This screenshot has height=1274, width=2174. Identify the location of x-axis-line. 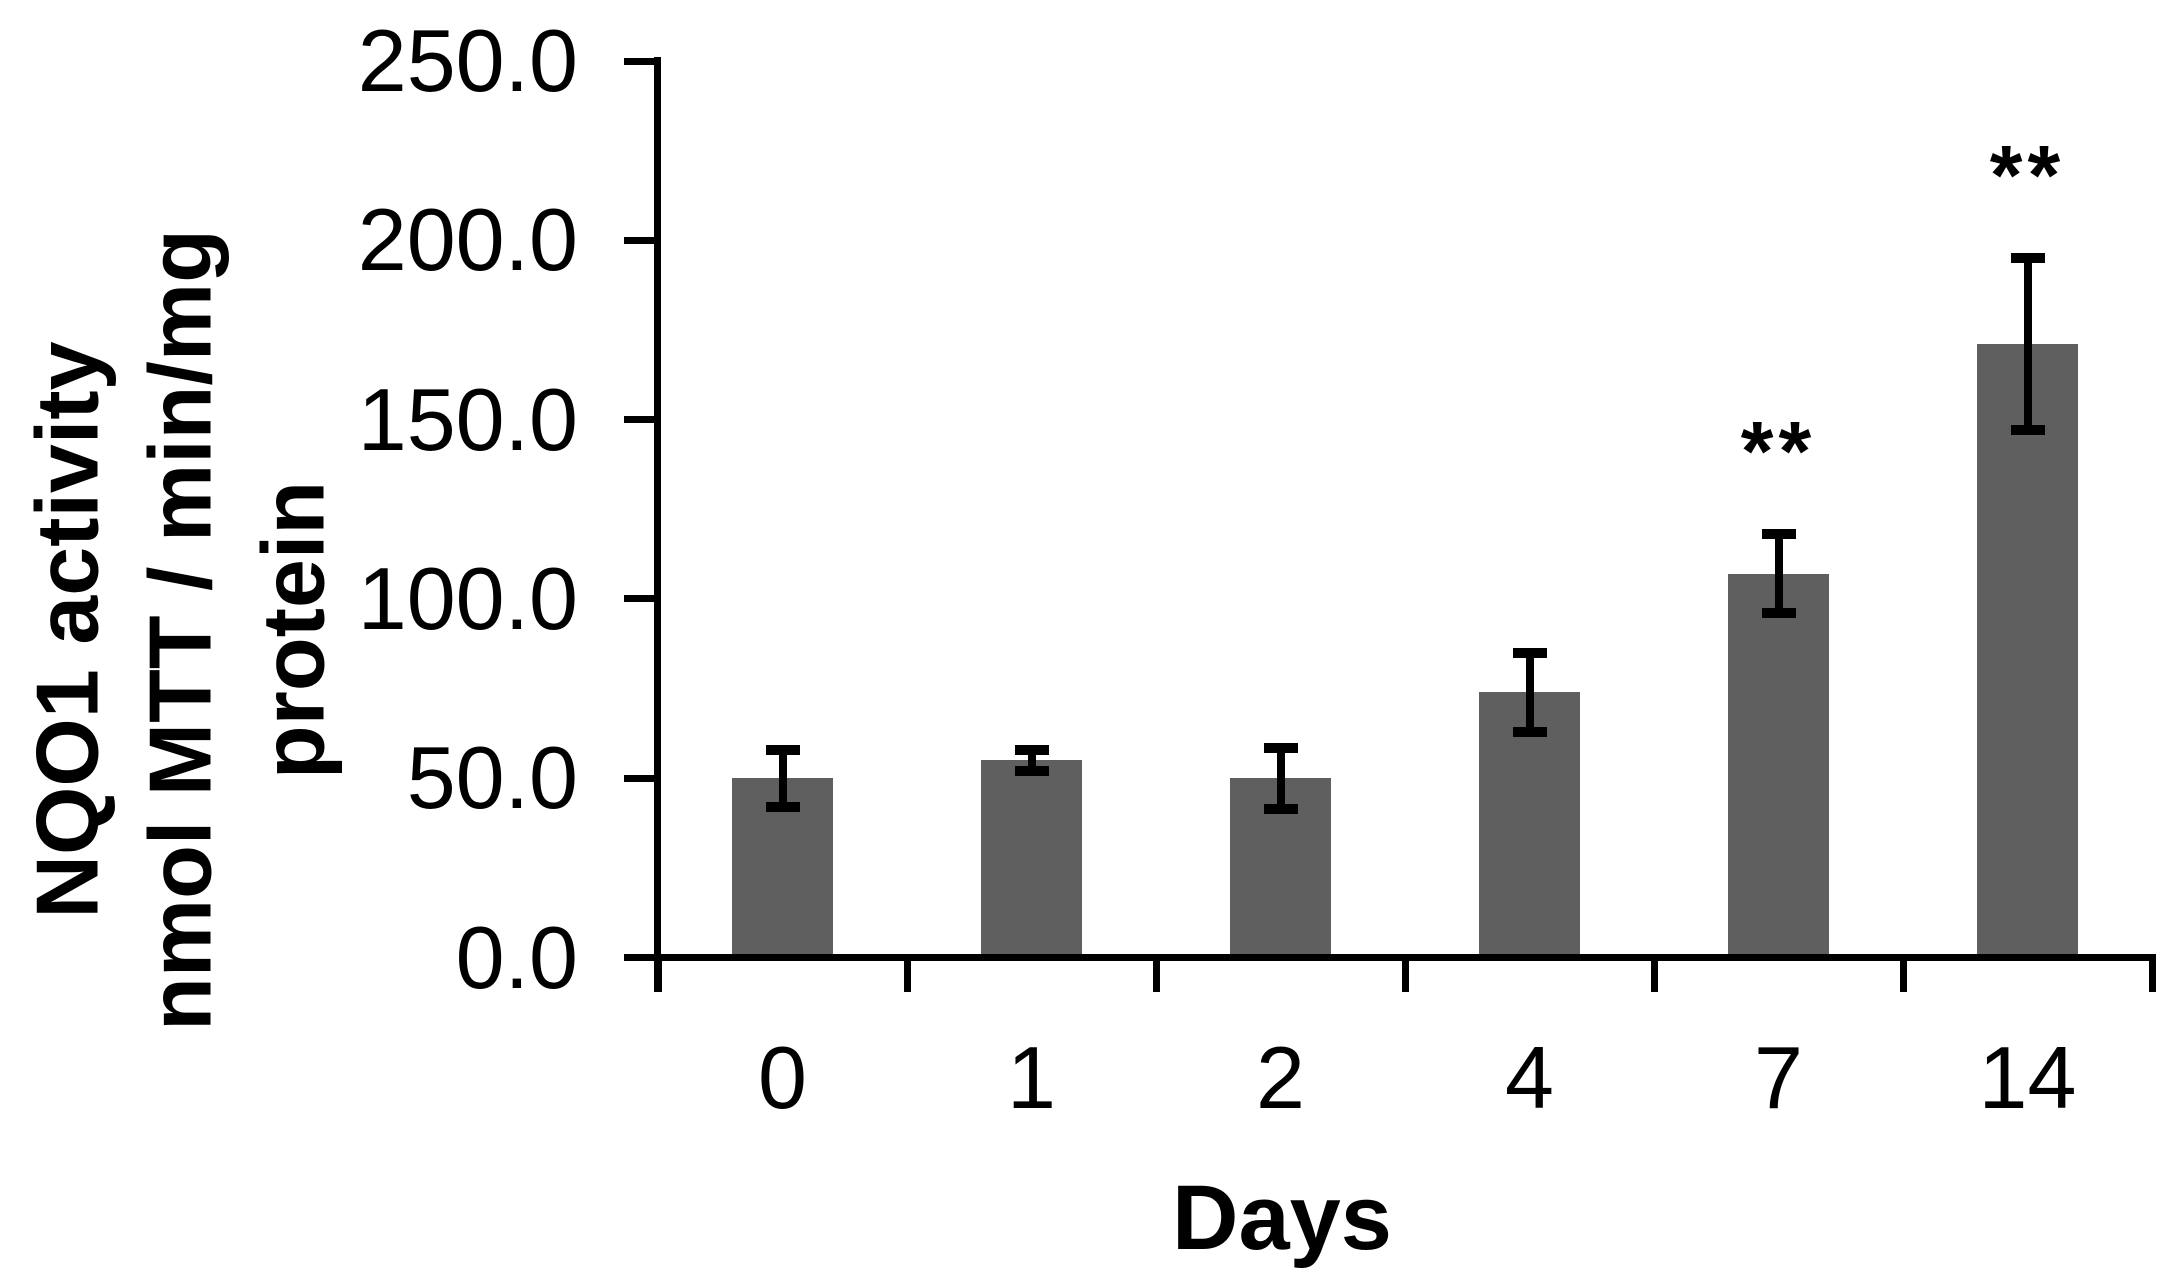
(1390, 957).